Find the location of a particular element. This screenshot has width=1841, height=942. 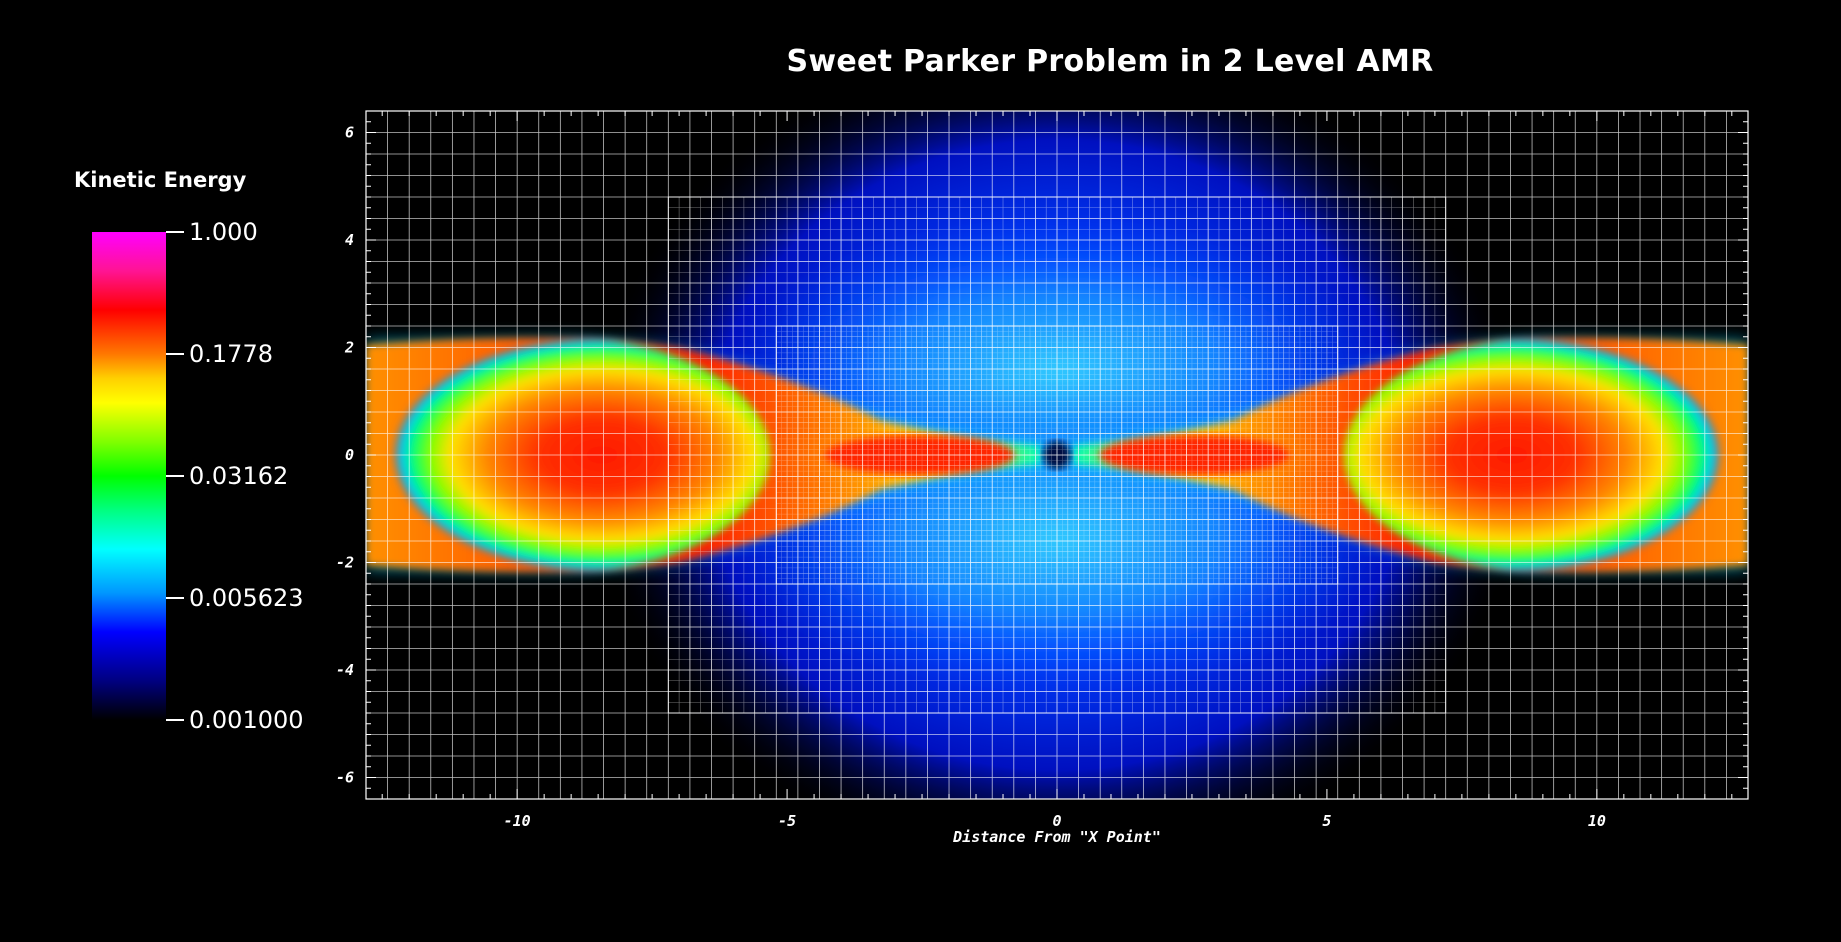

y-tick-label: 6 is located at coordinates (349, 133).